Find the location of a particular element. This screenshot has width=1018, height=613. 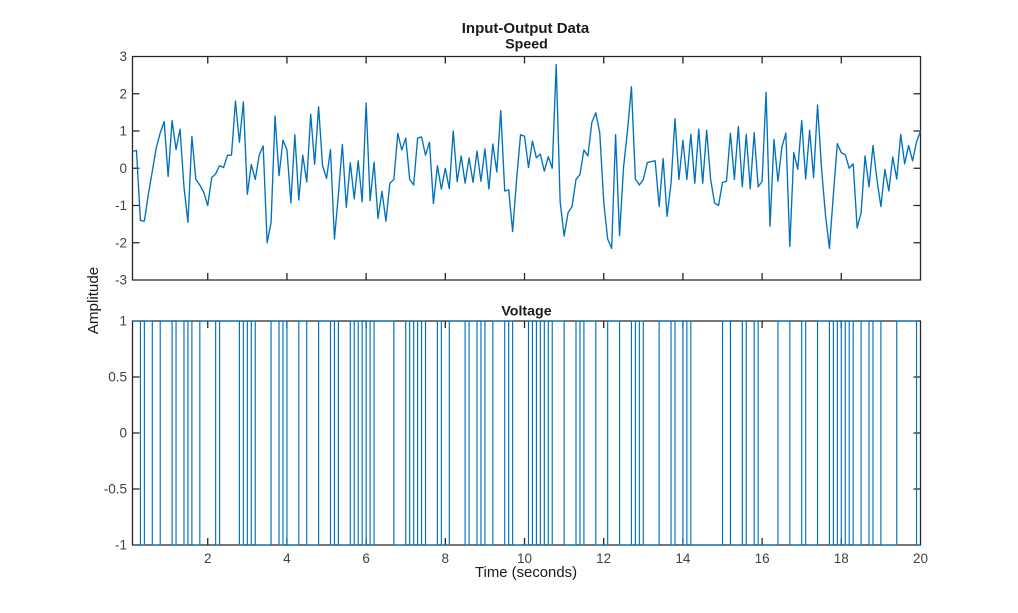

svg-text: Input-Output Data is located at coordinates (526, 28).